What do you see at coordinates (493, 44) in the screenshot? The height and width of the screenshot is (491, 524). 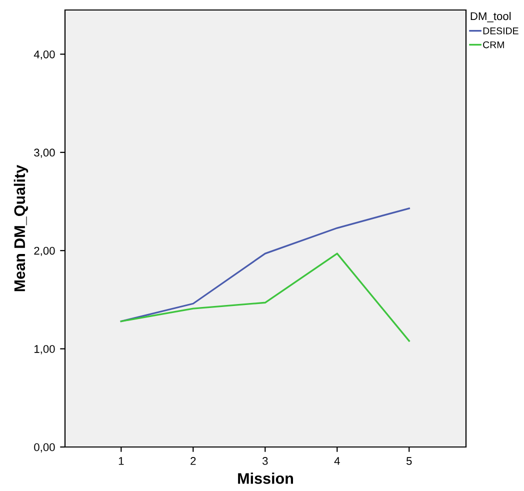 I see `legend-label: CRM` at bounding box center [493, 44].